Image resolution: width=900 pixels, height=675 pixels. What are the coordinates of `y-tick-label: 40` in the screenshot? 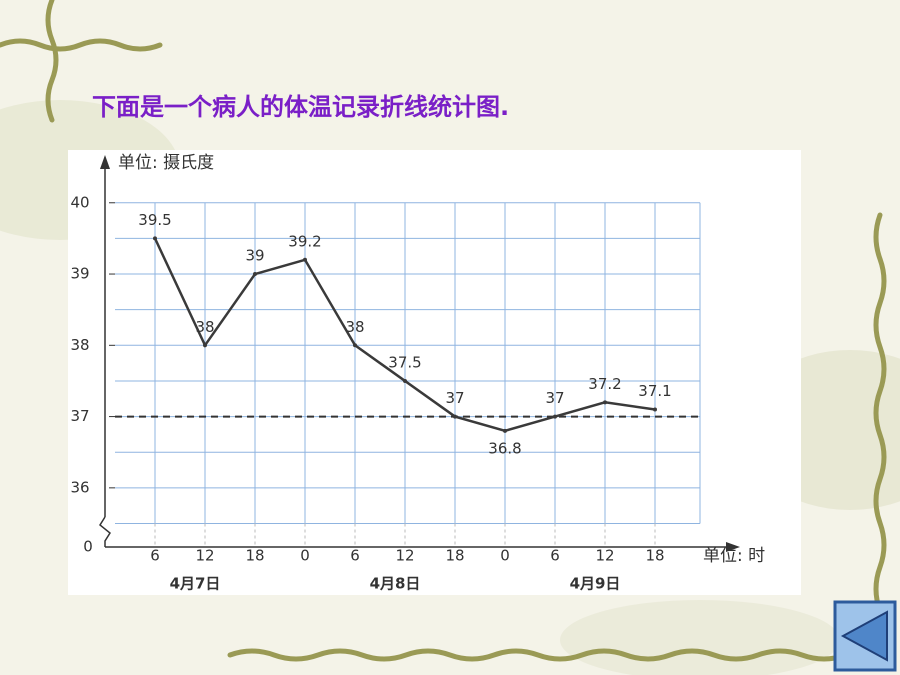 It's located at (79, 202).